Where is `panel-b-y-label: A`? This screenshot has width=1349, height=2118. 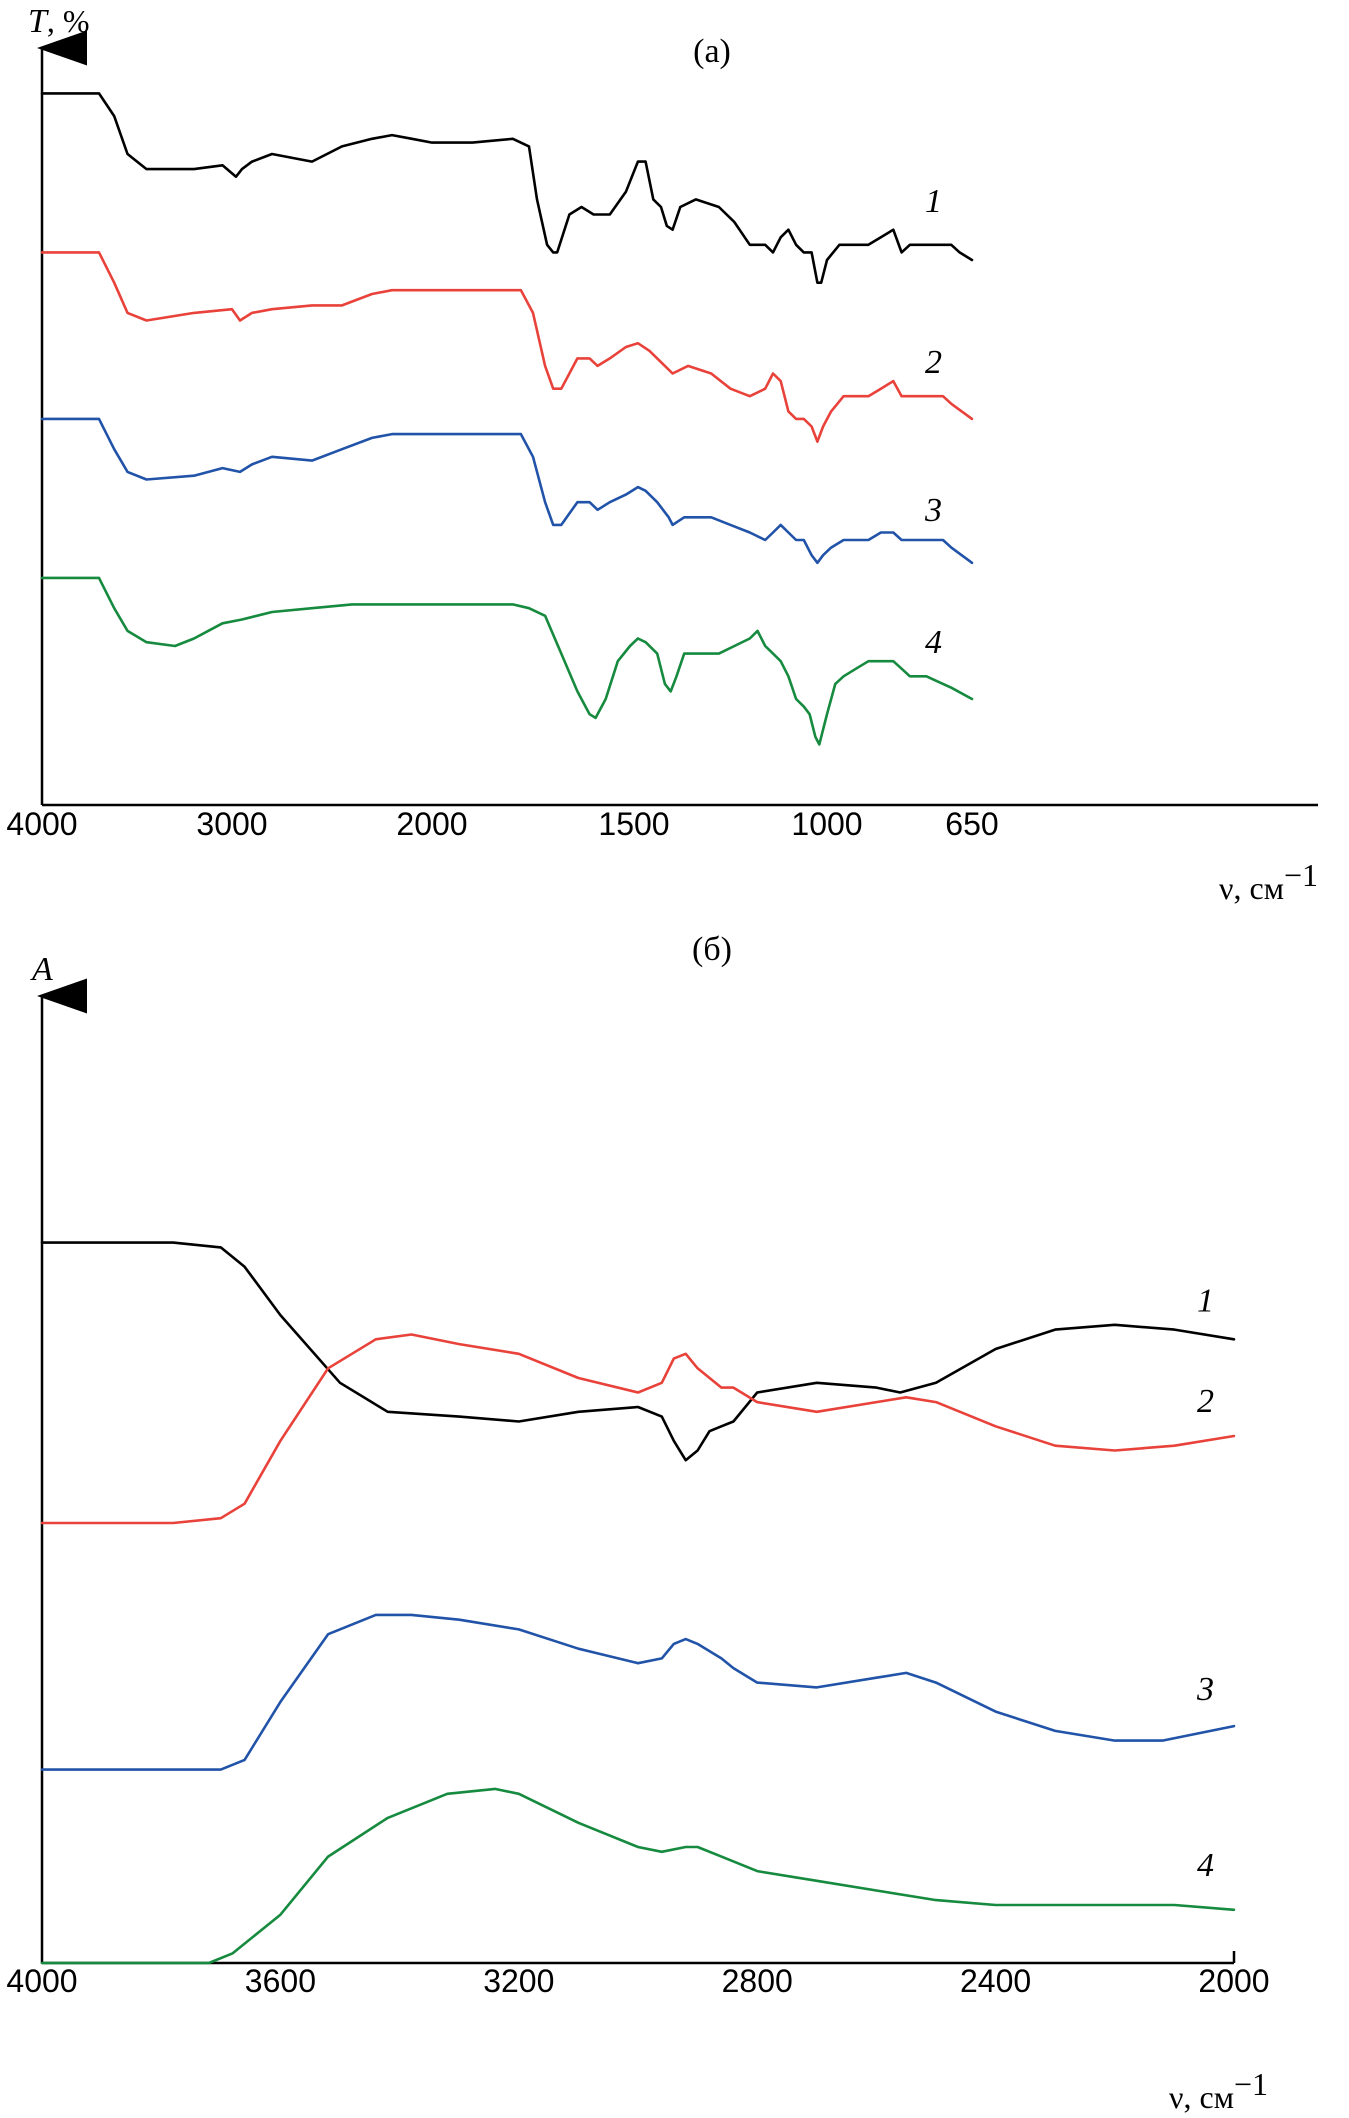 panel-b-y-label: A is located at coordinates (41, 969).